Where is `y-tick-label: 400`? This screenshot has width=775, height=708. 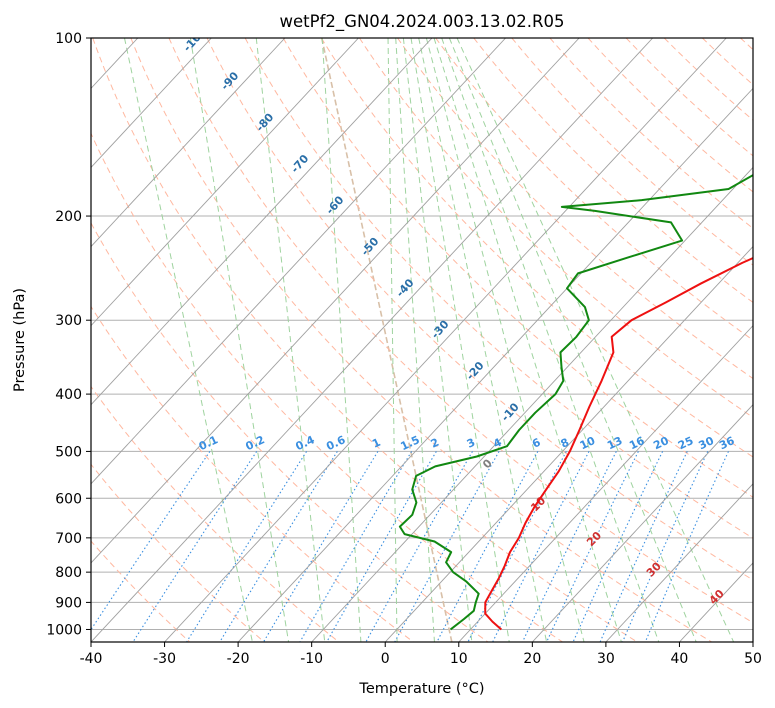
y-tick-label: 400 is located at coordinates (68, 395).